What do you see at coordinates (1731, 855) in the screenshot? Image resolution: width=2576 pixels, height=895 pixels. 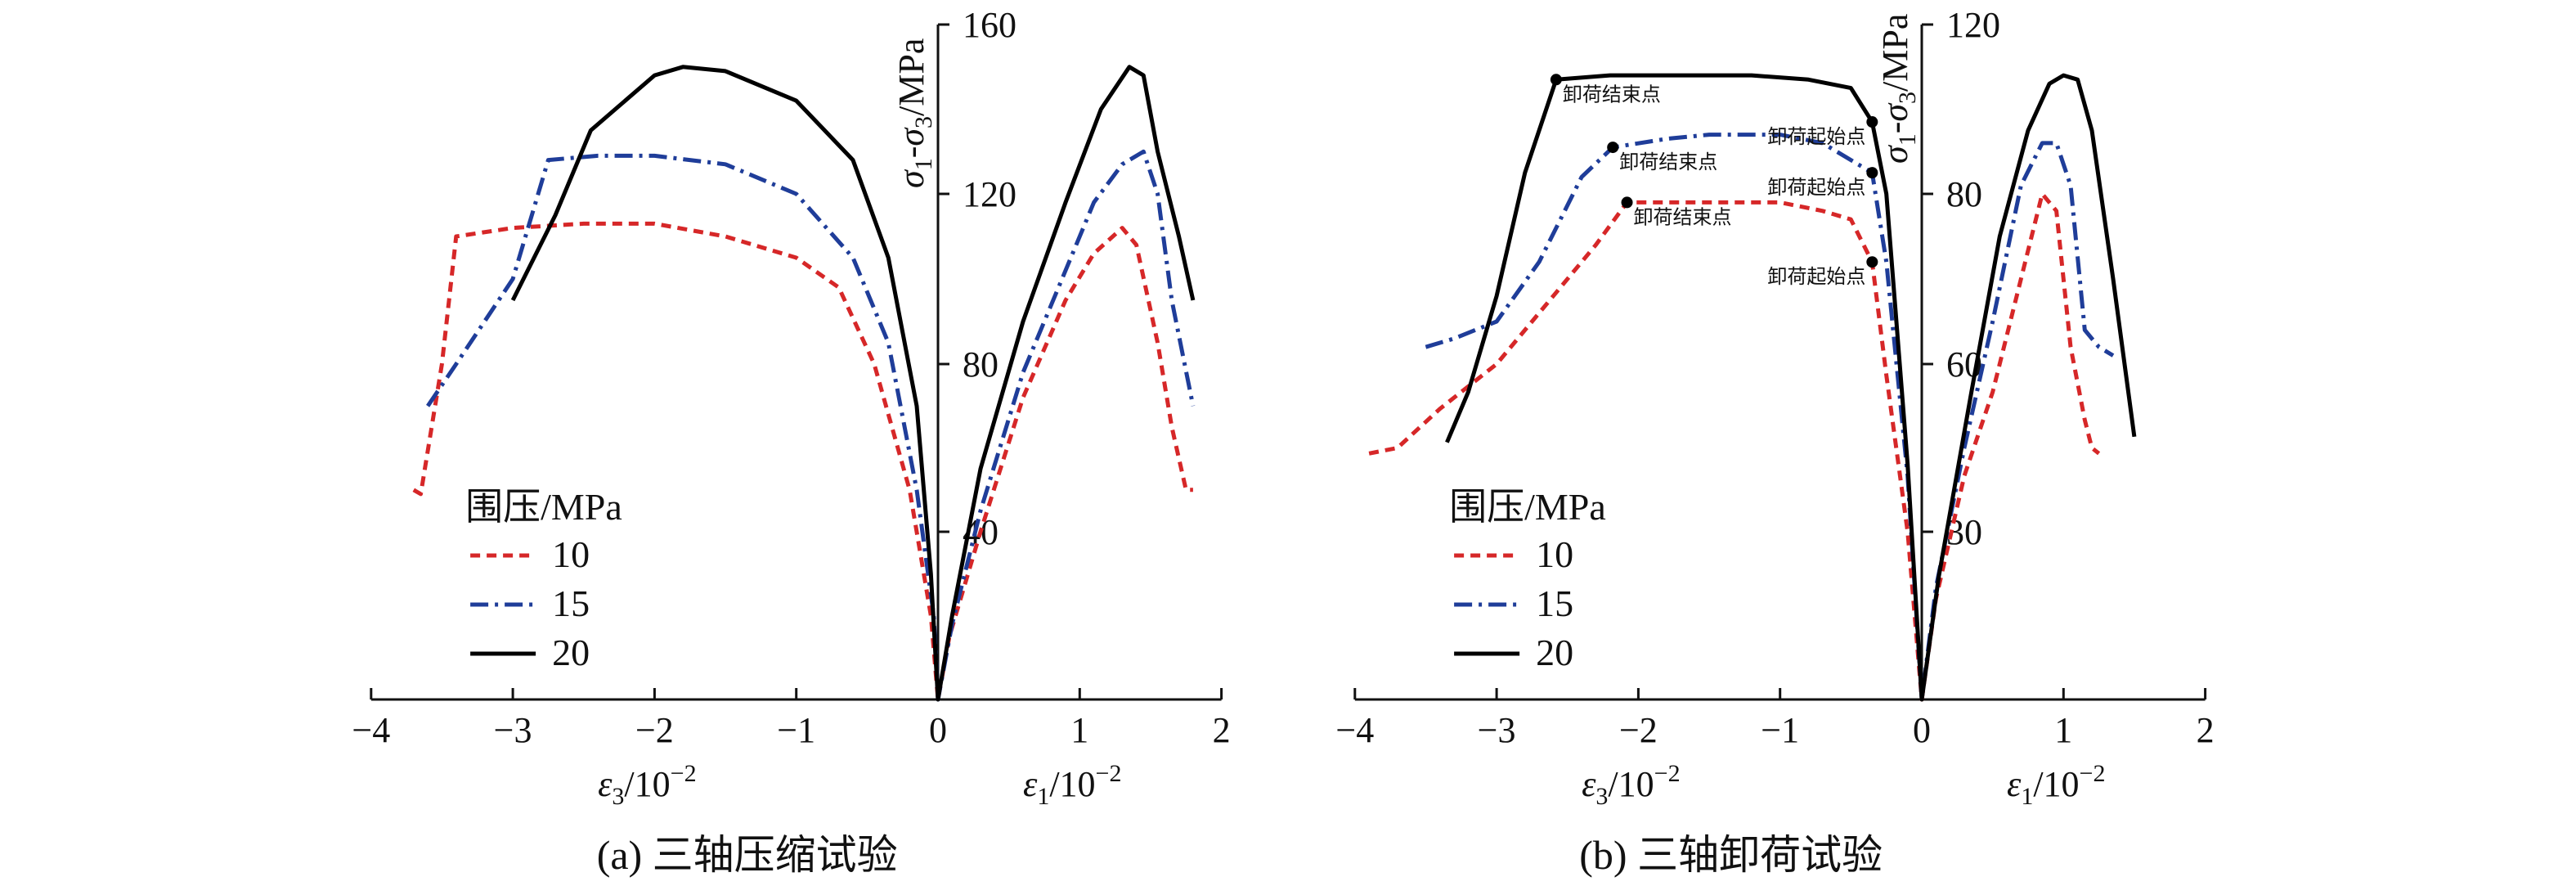 I see `panel-caption: (b) 三轴卸荷试验` at bounding box center [1731, 855].